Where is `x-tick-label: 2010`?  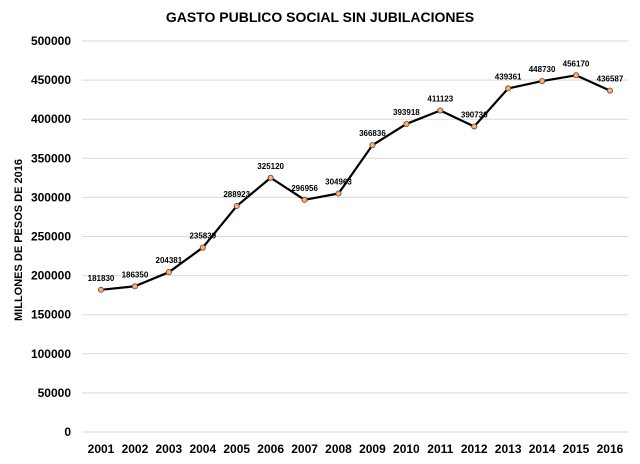 x-tick-label: 2010 is located at coordinates (406, 449).